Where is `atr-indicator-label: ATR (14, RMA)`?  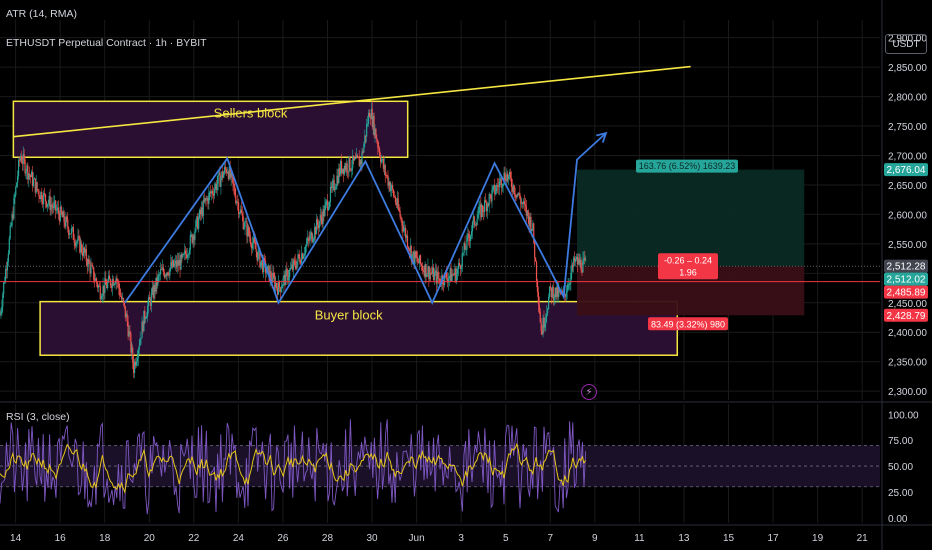
atr-indicator-label: ATR (14, RMA) is located at coordinates (41, 14).